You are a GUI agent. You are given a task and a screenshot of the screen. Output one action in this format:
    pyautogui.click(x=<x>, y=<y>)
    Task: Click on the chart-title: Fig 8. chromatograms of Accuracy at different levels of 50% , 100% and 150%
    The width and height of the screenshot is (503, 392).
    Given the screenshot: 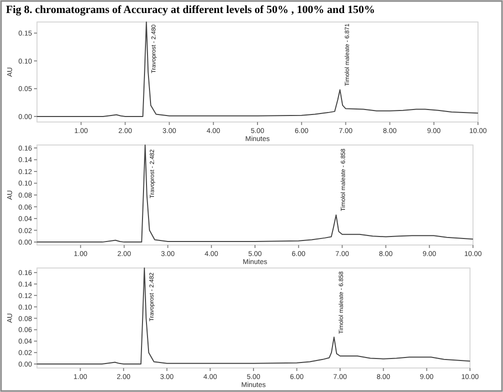 What is the action you would take?
    pyautogui.click(x=190, y=10)
    